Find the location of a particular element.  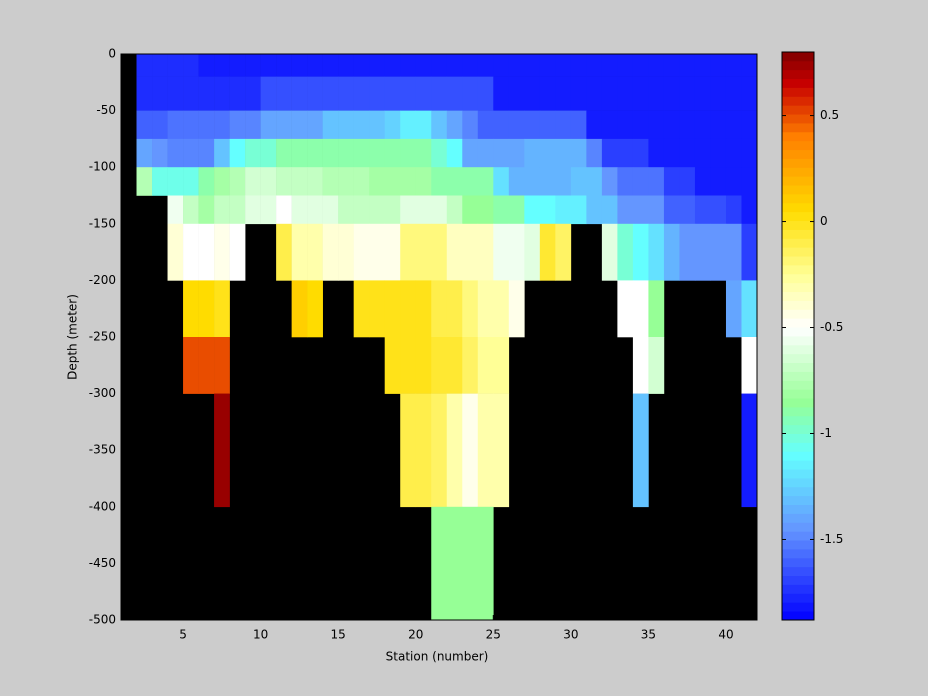

x-tick-label: 10 is located at coordinates (260, 635).